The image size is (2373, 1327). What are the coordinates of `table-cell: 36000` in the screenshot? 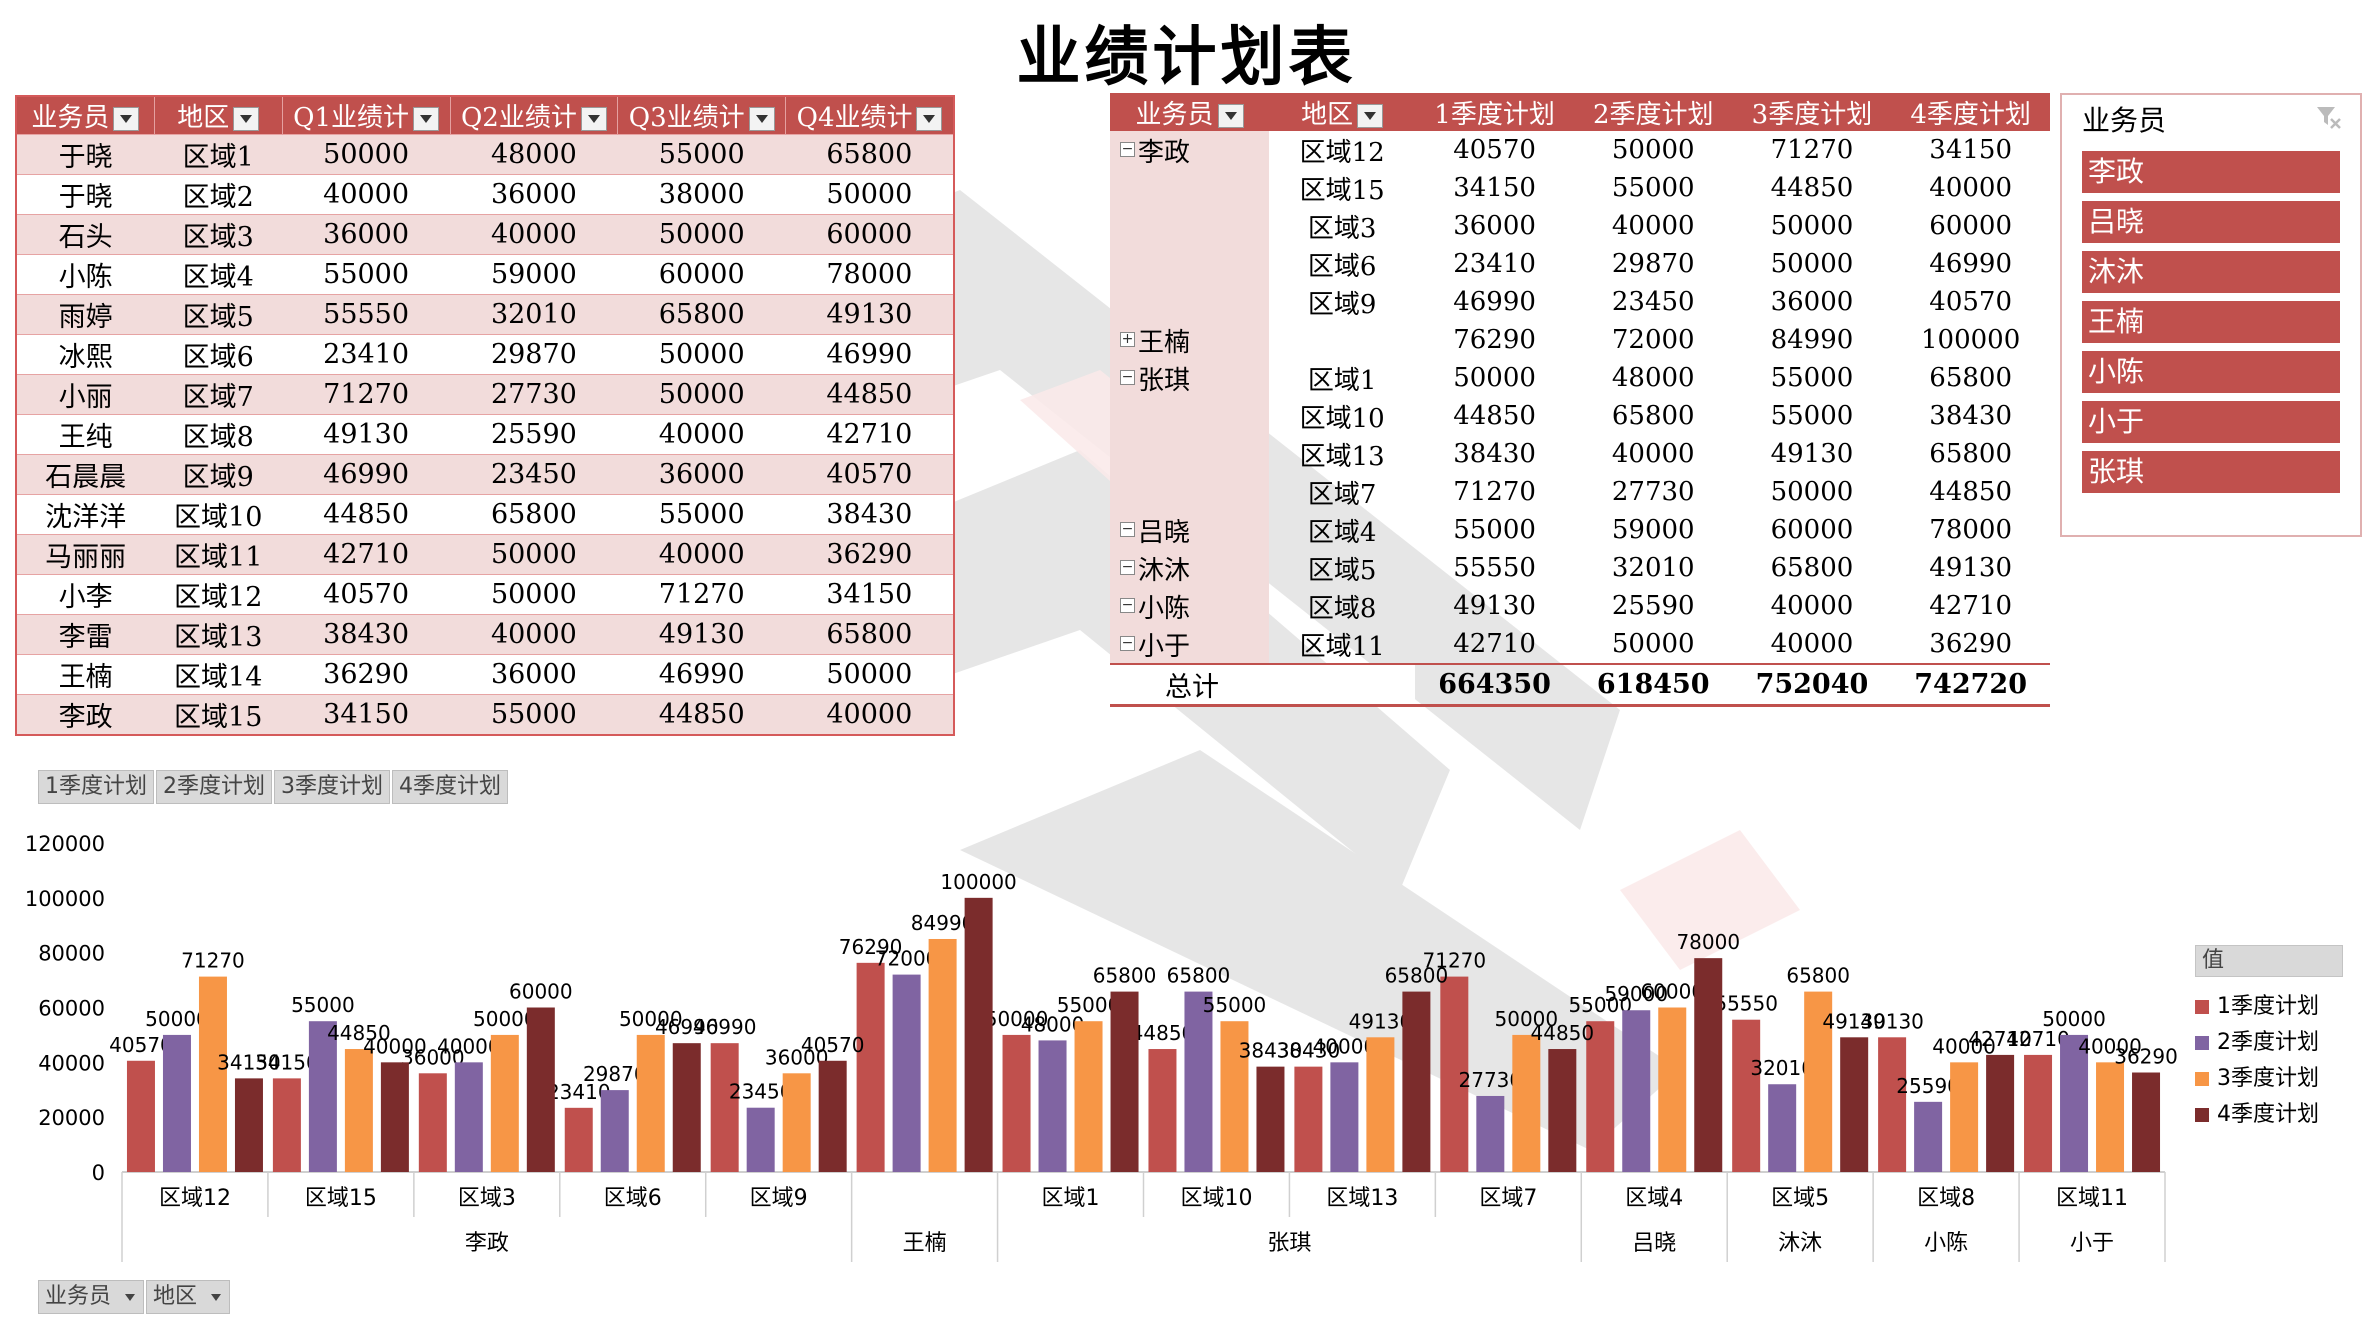 It's located at (366, 234).